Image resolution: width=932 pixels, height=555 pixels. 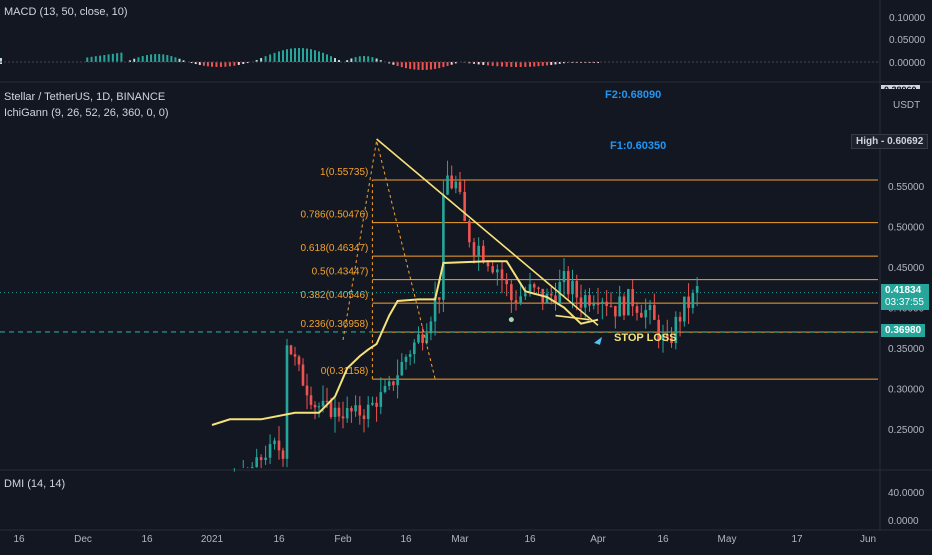 I want to click on f2-label: F2:0.68090, so click(x=633, y=95).